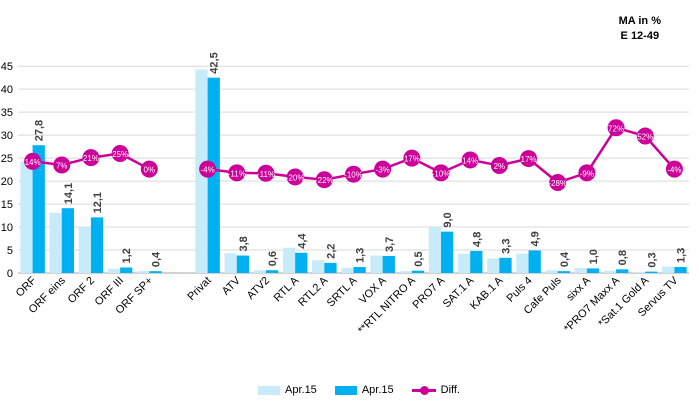 The height and width of the screenshot is (409, 699). What do you see at coordinates (10, 274) in the screenshot?
I see `y-tick-label: 0` at bounding box center [10, 274].